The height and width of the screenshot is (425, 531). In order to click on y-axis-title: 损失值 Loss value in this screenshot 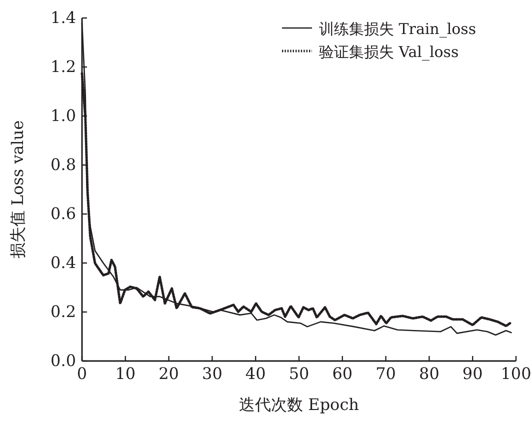, I will do `click(17, 189)`.